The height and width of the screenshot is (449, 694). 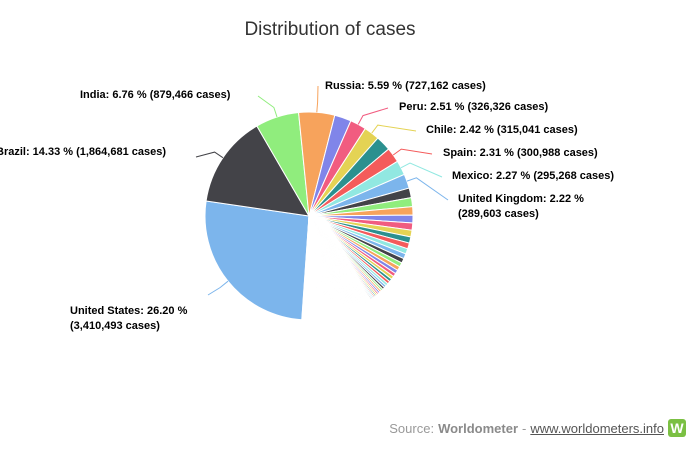 I want to click on pie-slice-other, so click(x=305, y=268).